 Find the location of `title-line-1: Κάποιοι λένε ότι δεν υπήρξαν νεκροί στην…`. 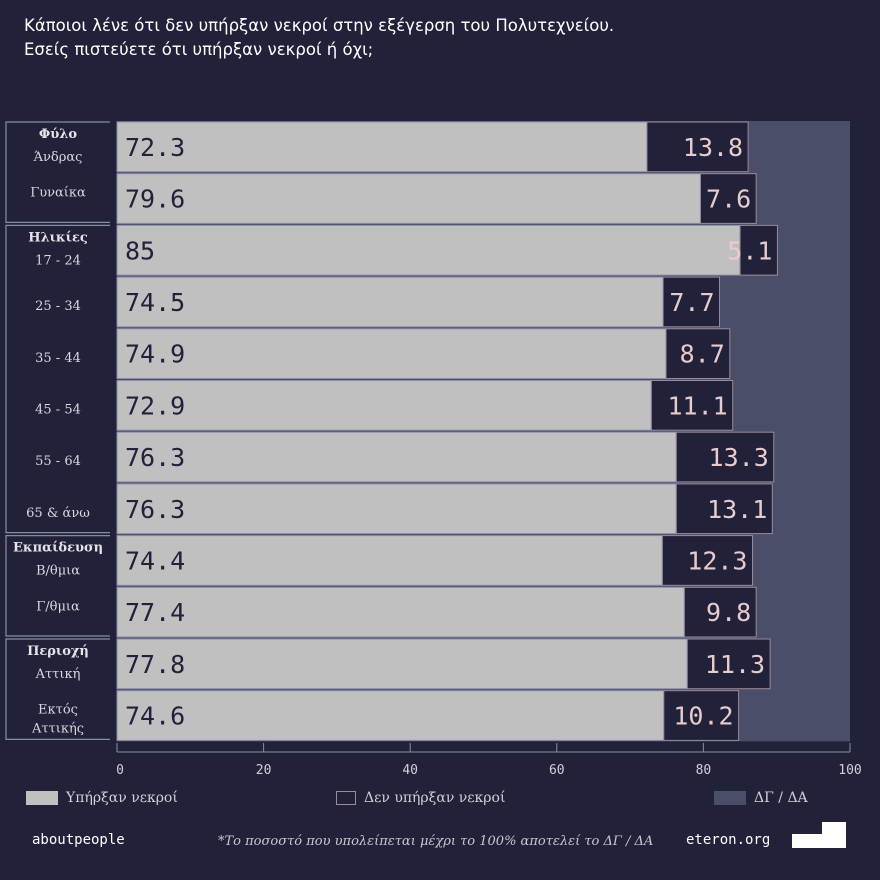

title-line-1: Κάποιοι λένε ότι δεν υπήρξαν νεκροί στην… is located at coordinates (319, 25).